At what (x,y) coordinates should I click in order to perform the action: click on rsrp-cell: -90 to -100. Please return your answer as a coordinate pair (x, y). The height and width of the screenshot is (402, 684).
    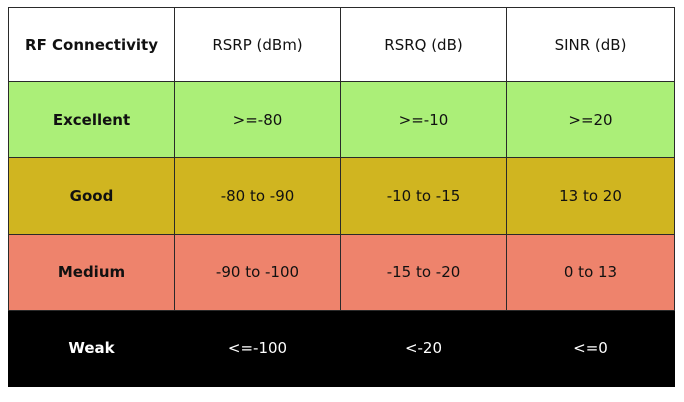
    Looking at the image, I should click on (257, 272).